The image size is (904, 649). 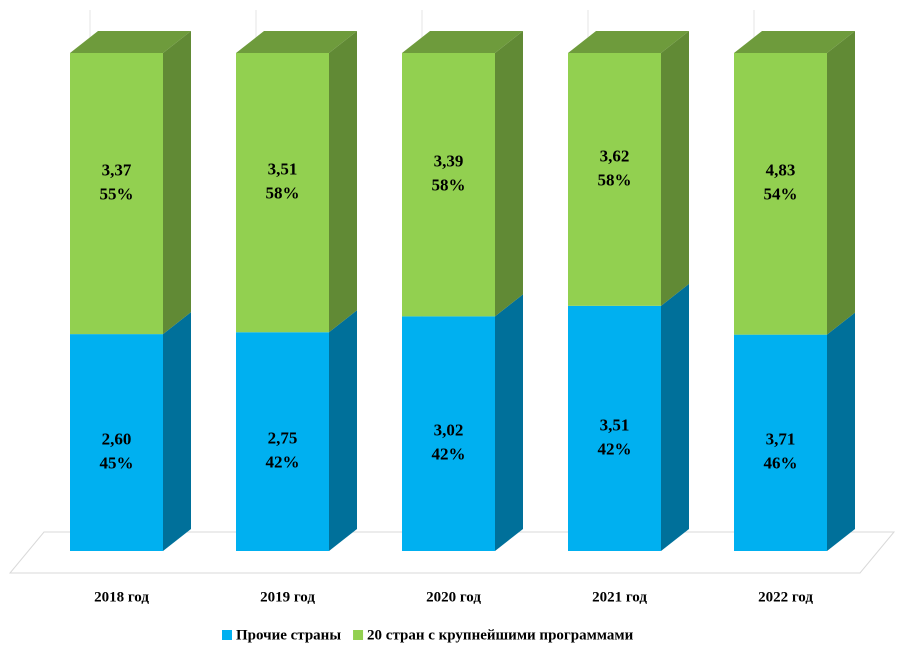 I want to click on value-label: 3,71, so click(x=781, y=439).